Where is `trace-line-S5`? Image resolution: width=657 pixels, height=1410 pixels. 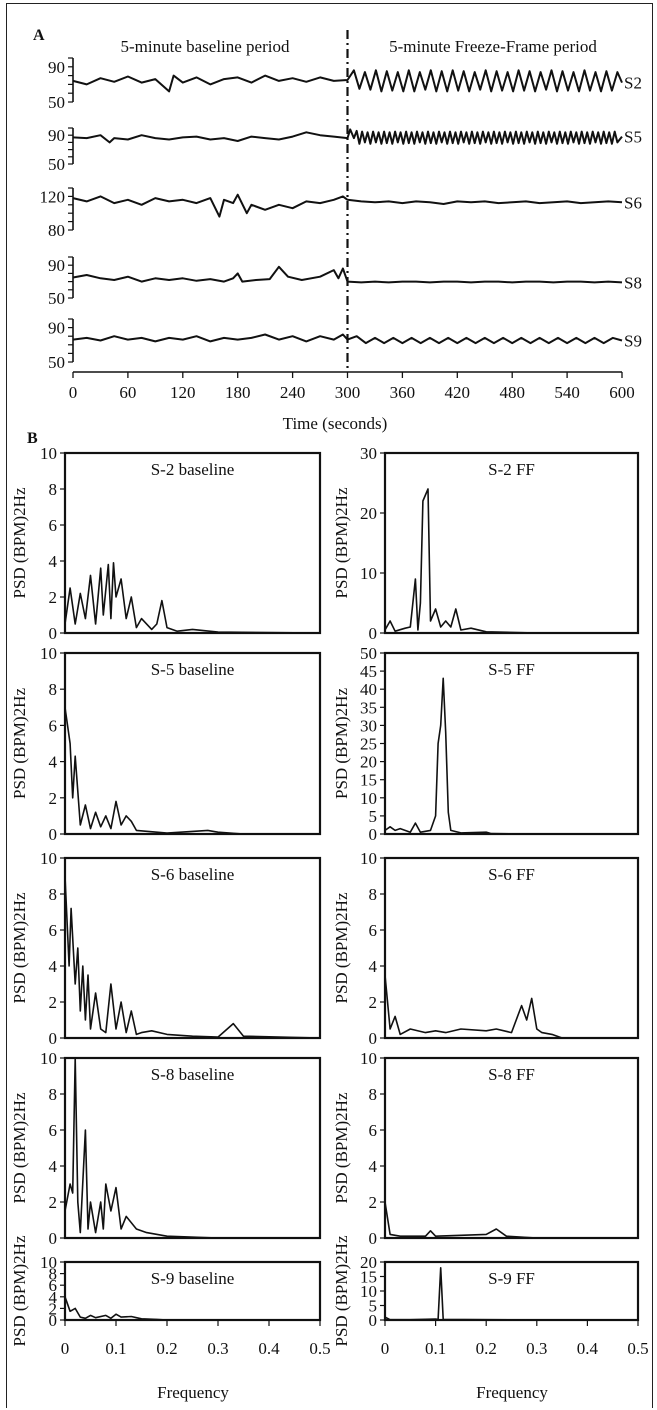
trace-line-S5 is located at coordinates (347, 136).